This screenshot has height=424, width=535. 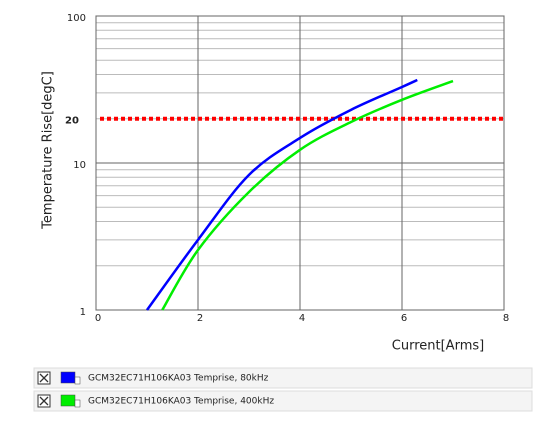 I want to click on reference-label: 20, so click(x=72, y=121).